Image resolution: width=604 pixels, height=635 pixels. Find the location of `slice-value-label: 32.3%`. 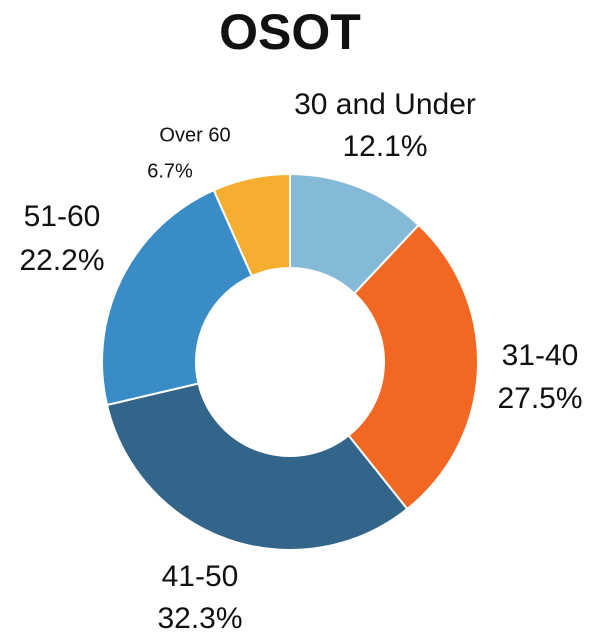

slice-value-label: 32.3% is located at coordinates (199, 618).